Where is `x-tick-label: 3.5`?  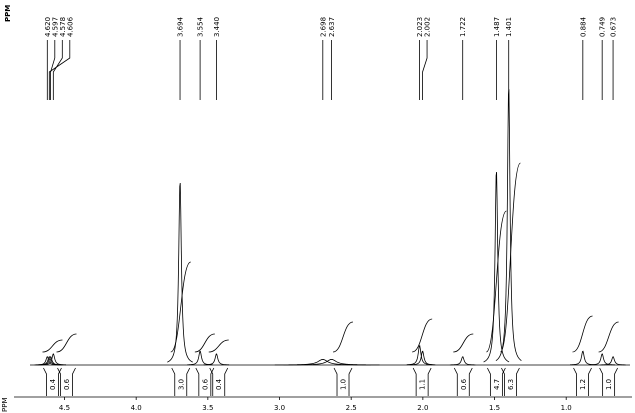
x-tick-label: 3.5 is located at coordinates (207, 408).